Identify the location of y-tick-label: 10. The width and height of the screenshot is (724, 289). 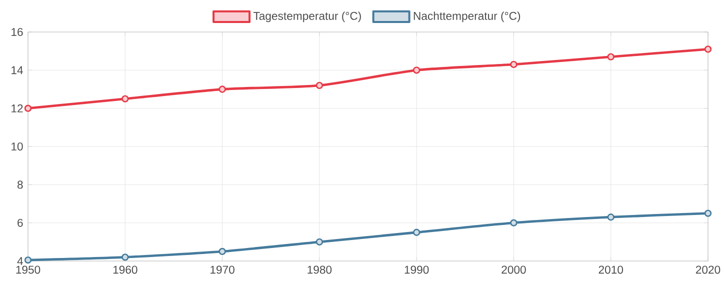
(17, 146).